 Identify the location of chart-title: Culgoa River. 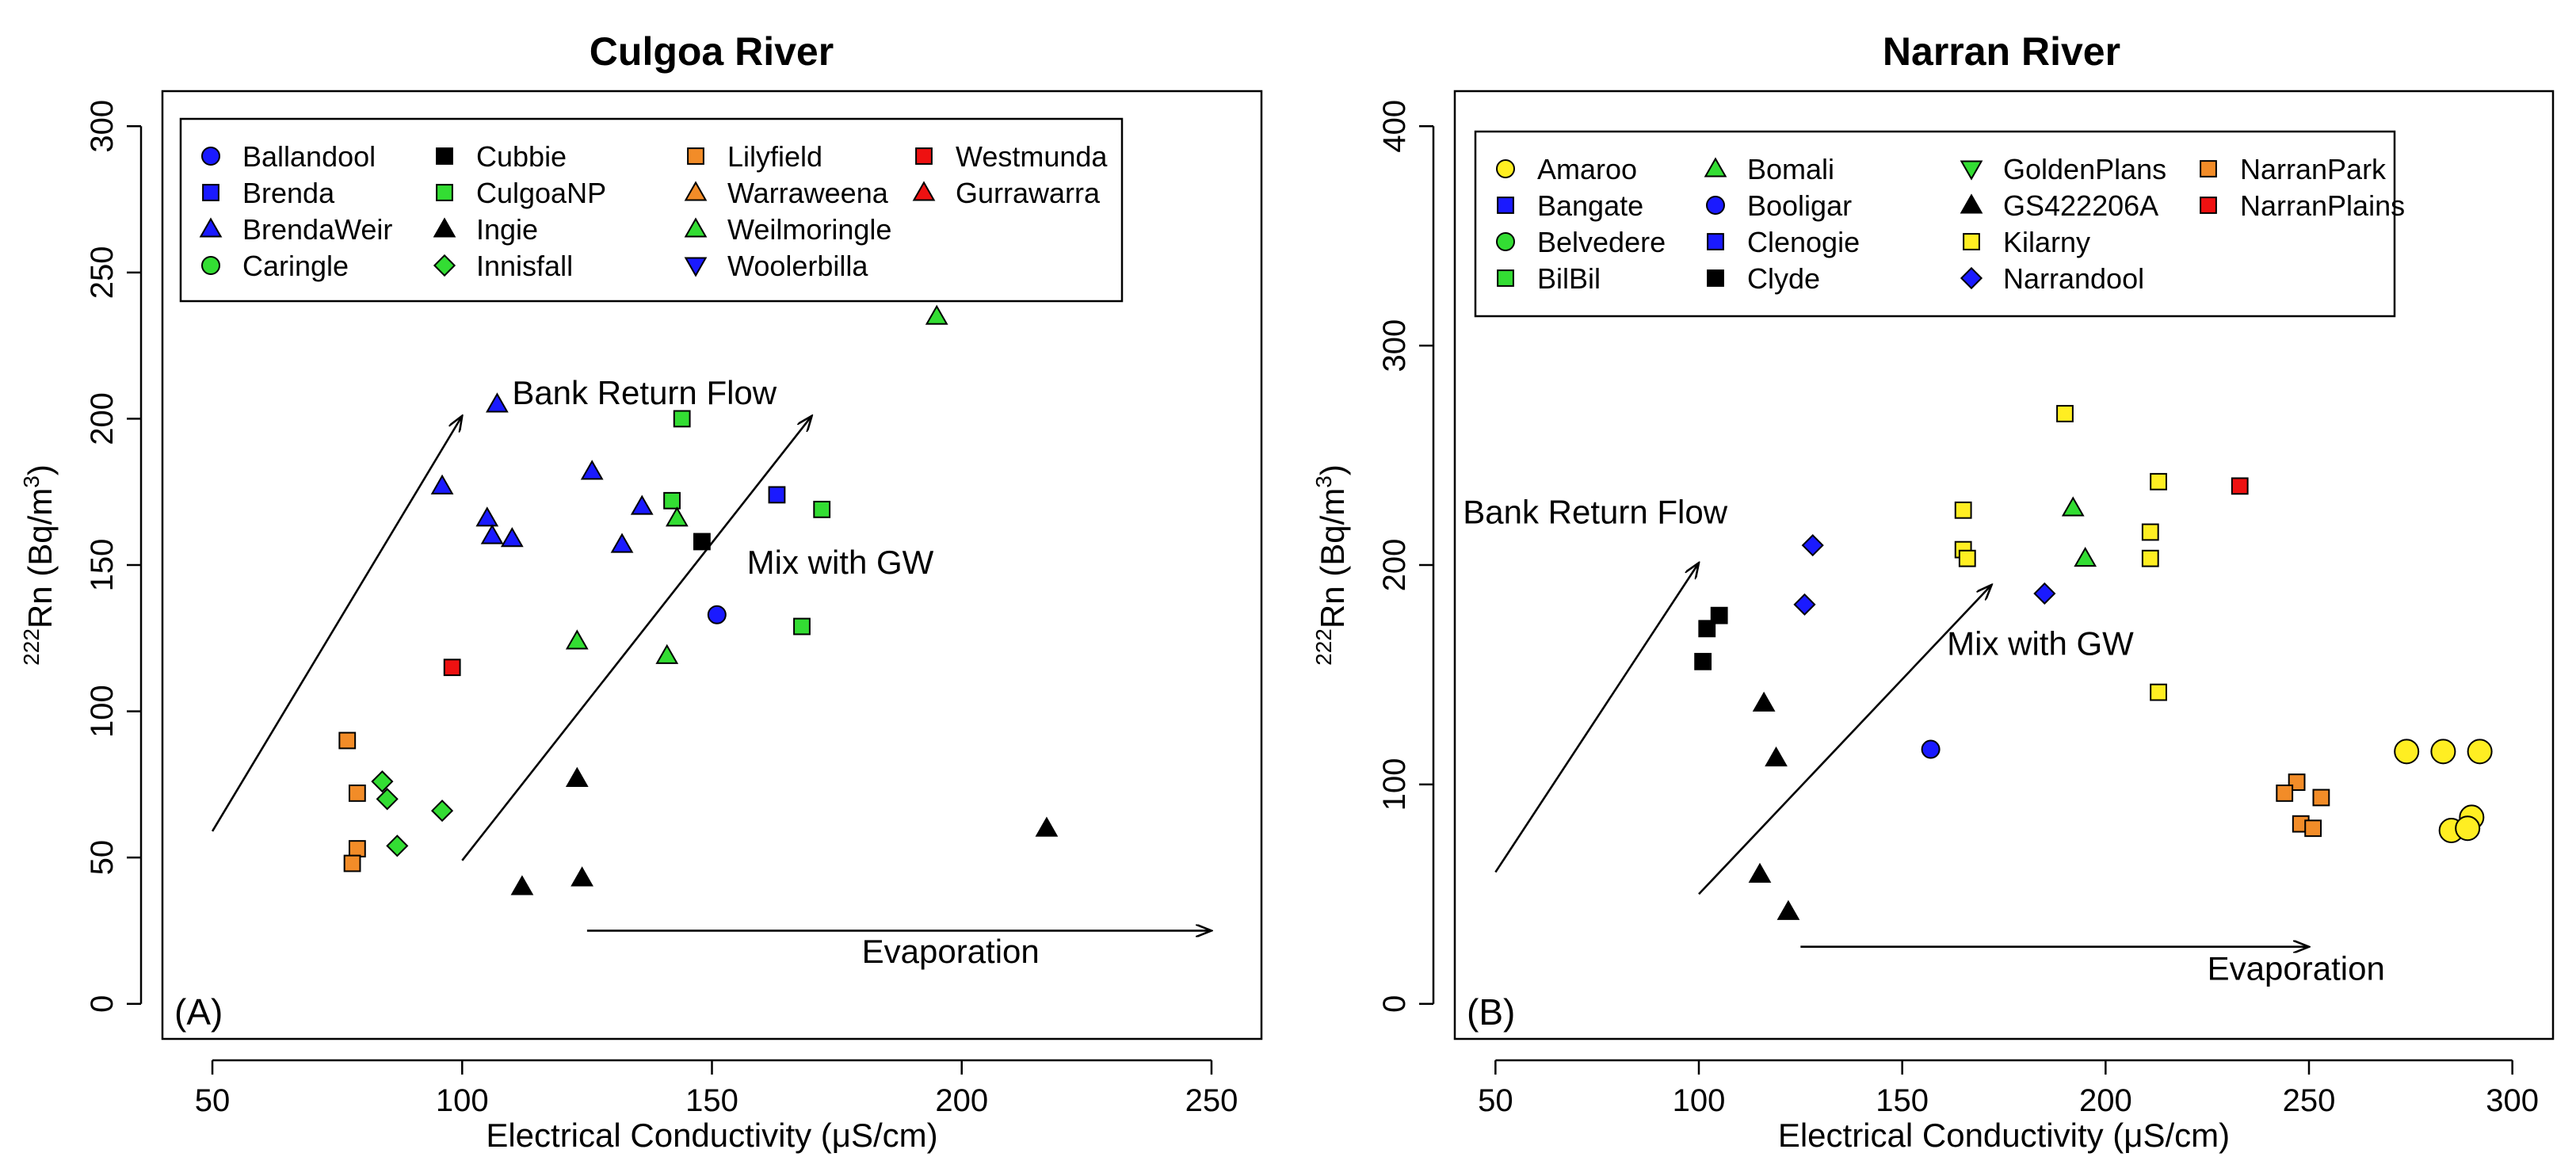
(712, 52).